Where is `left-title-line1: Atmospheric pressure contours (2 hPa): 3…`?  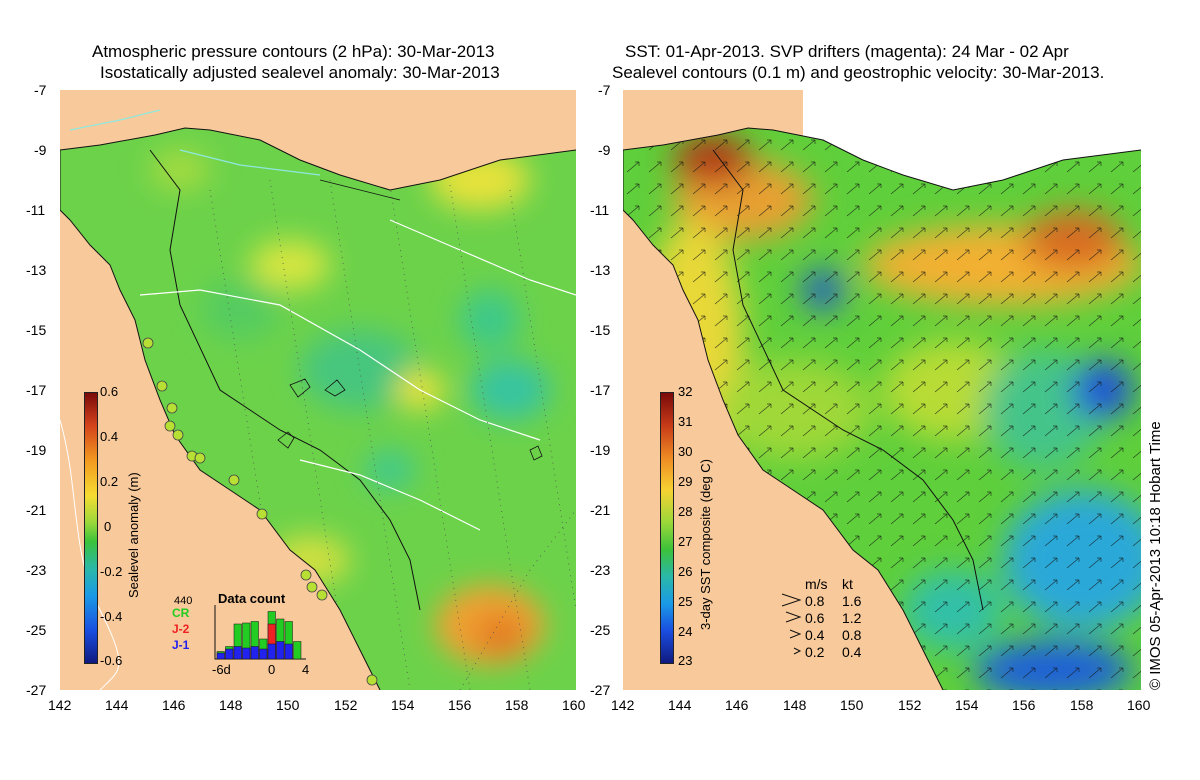
left-title-line1: Atmospheric pressure contours (2 hPa): 3… is located at coordinates (293, 51).